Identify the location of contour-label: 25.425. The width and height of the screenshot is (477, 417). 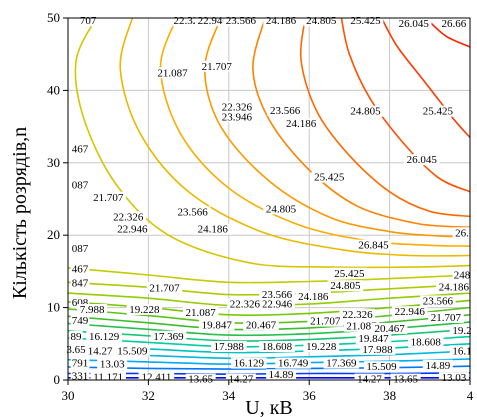
(365, 21).